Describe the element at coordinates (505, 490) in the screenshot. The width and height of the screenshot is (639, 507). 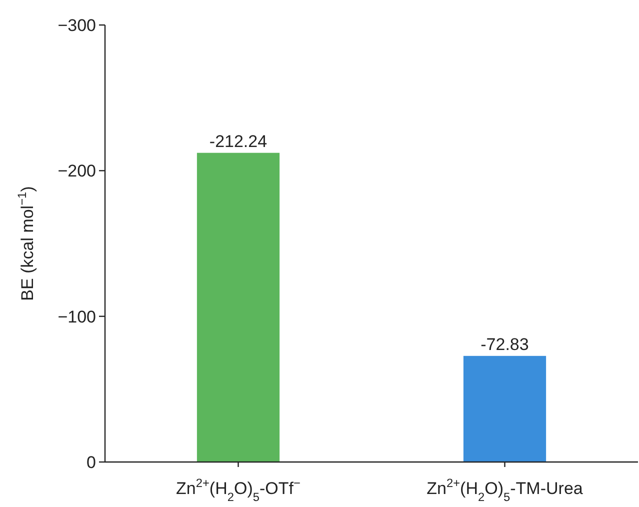
I see `x-tick-label: Zn$^{2+}$(H$_{2}$O)$_{5}$-TM-Urea` at that location.